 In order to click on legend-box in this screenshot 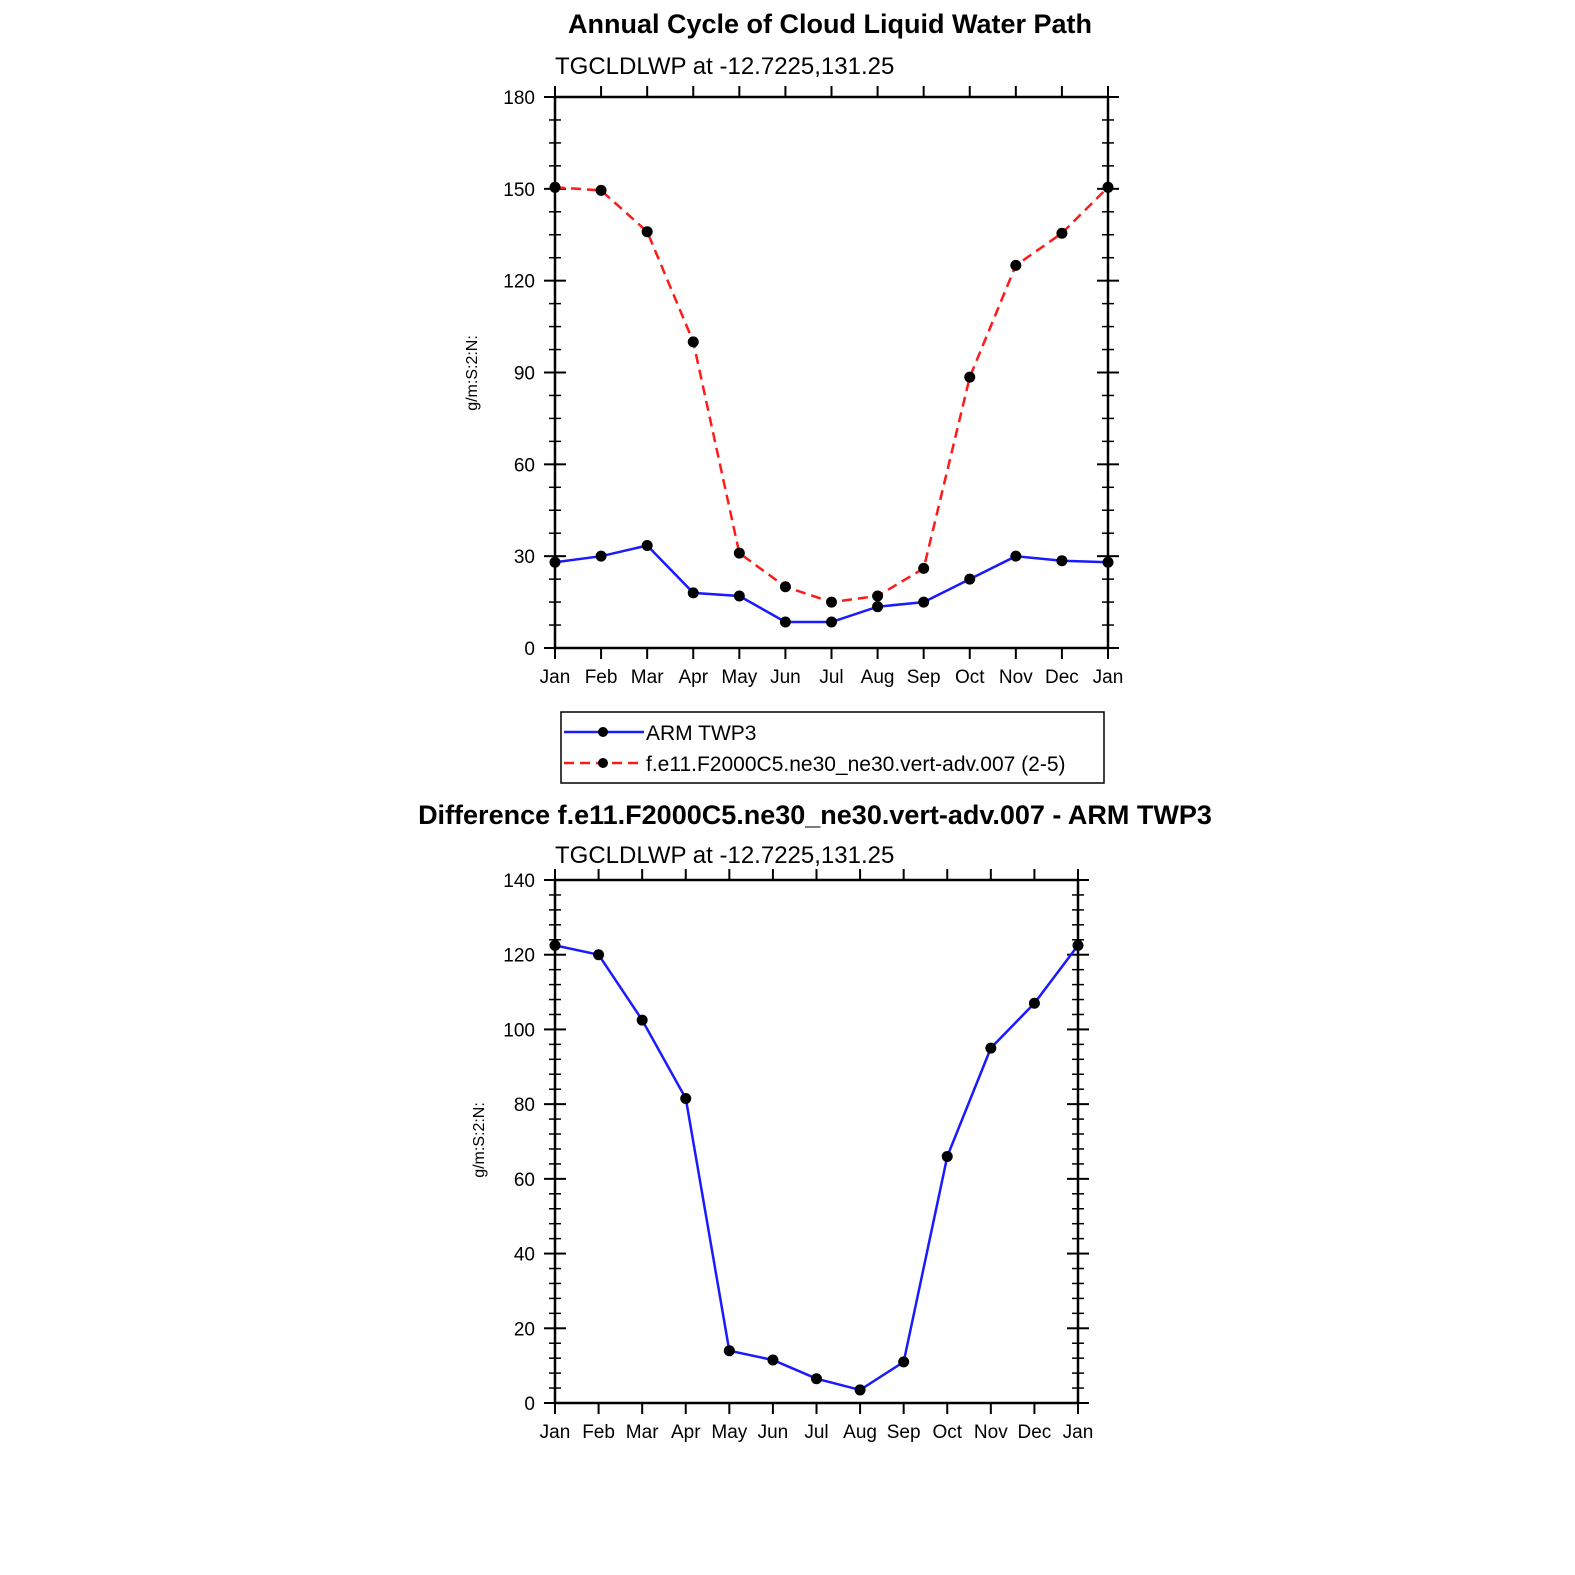, I will do `click(832, 747)`.